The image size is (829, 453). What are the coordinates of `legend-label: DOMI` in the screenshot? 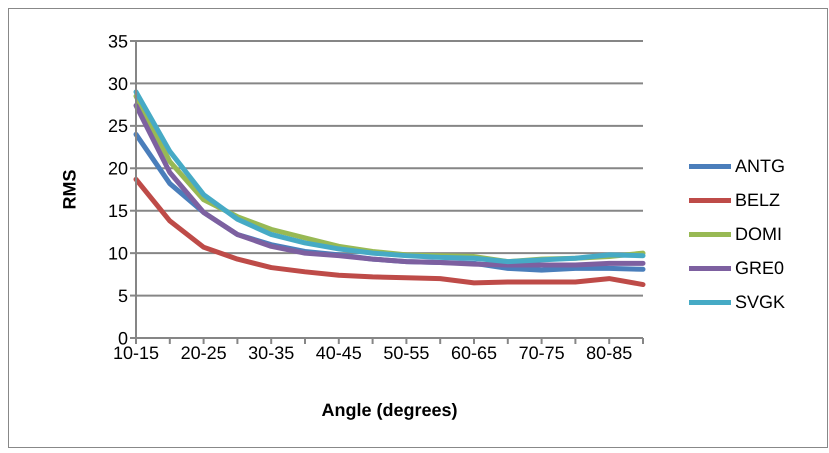 It's located at (758, 234).